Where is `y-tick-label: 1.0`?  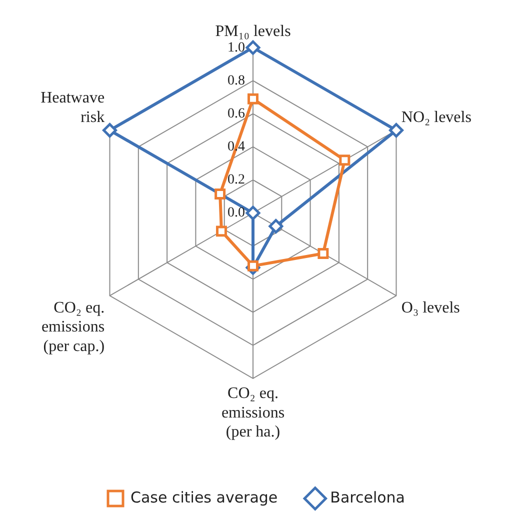 y-tick-label: 1.0 is located at coordinates (236, 48).